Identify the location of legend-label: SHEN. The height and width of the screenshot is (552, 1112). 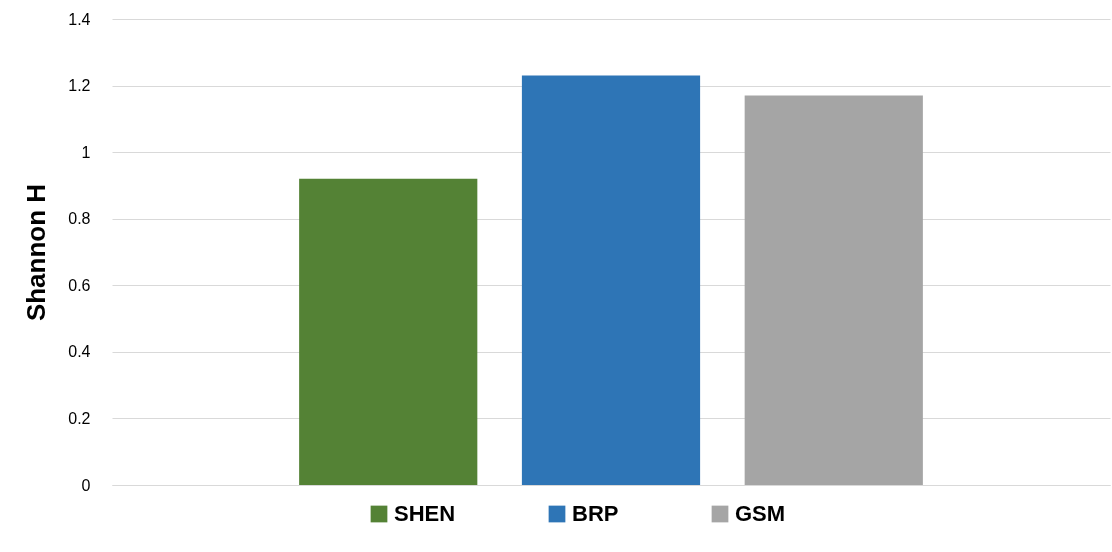
(425, 513).